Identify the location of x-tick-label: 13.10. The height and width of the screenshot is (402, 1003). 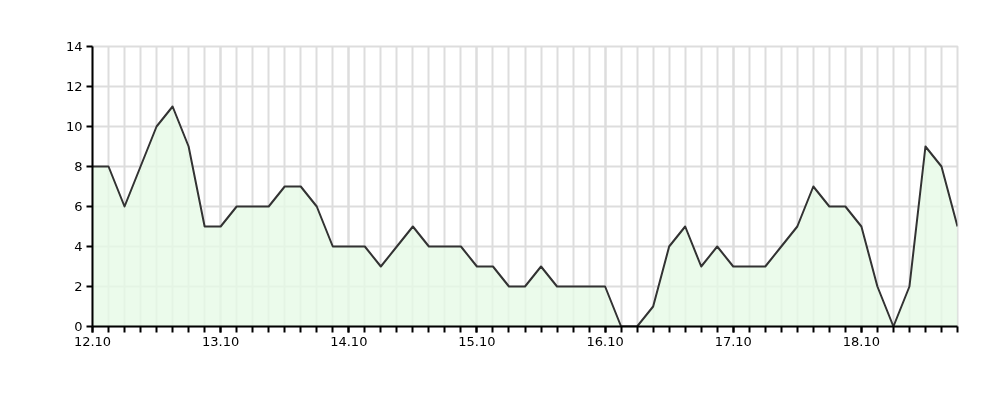
(221, 341).